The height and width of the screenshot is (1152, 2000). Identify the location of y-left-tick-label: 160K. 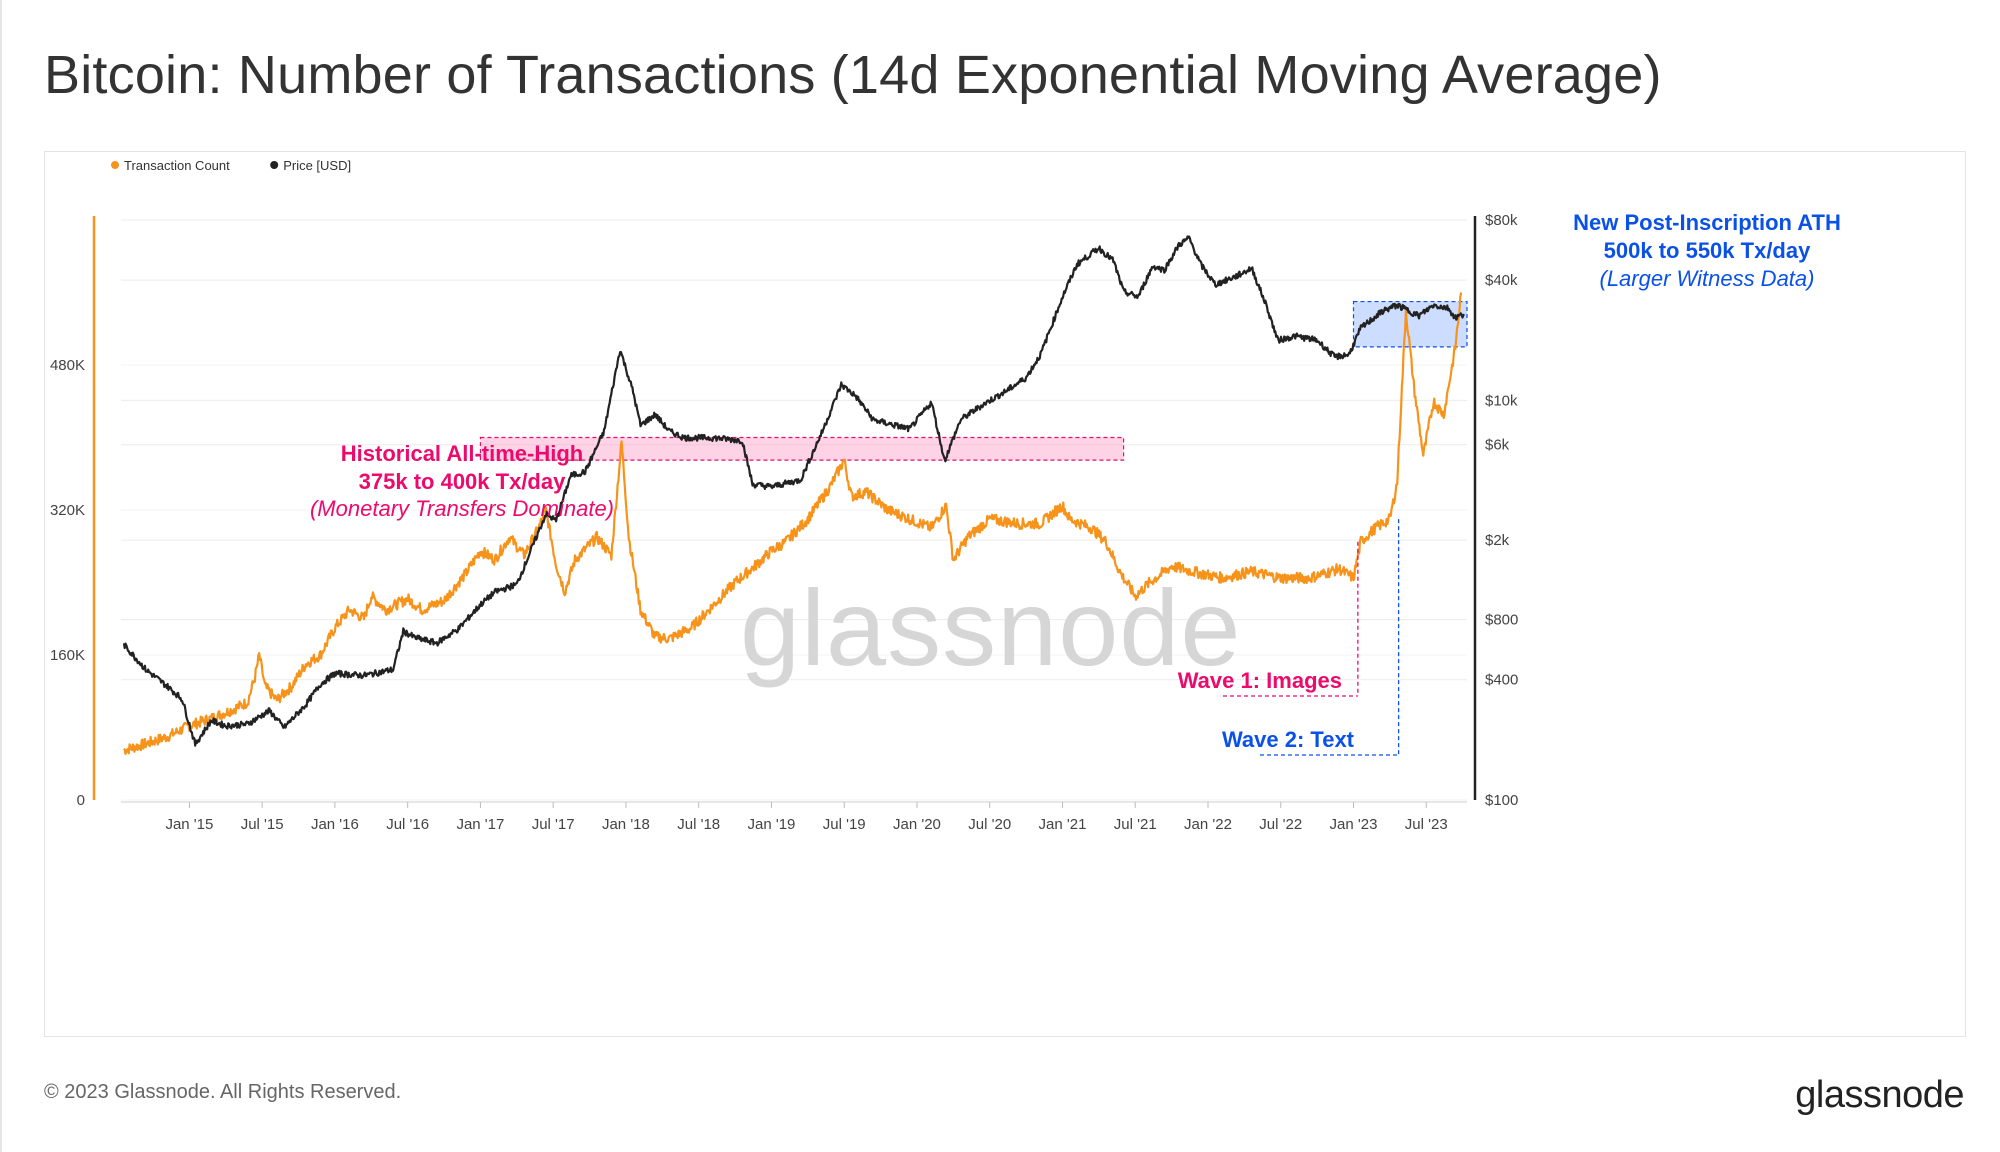
(67, 655).